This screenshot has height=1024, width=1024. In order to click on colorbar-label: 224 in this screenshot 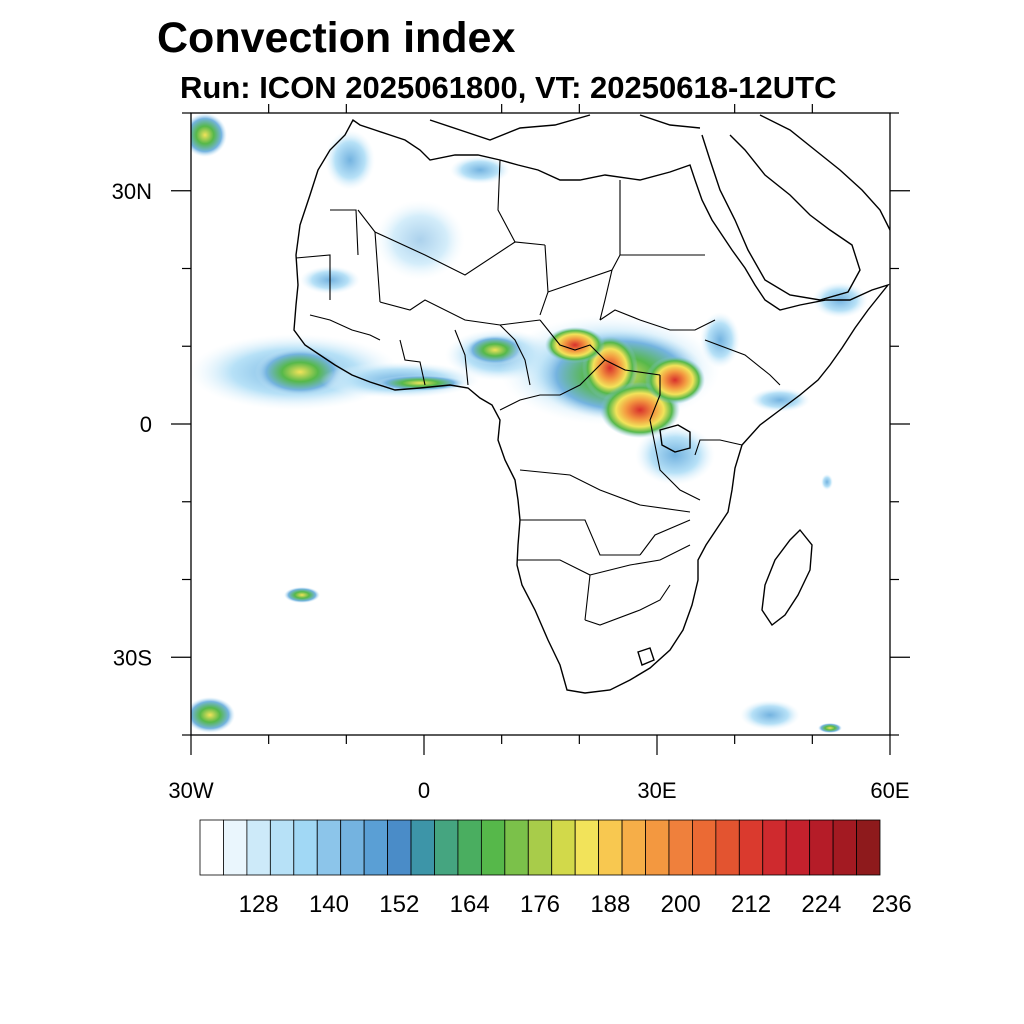, I will do `click(821, 904)`.